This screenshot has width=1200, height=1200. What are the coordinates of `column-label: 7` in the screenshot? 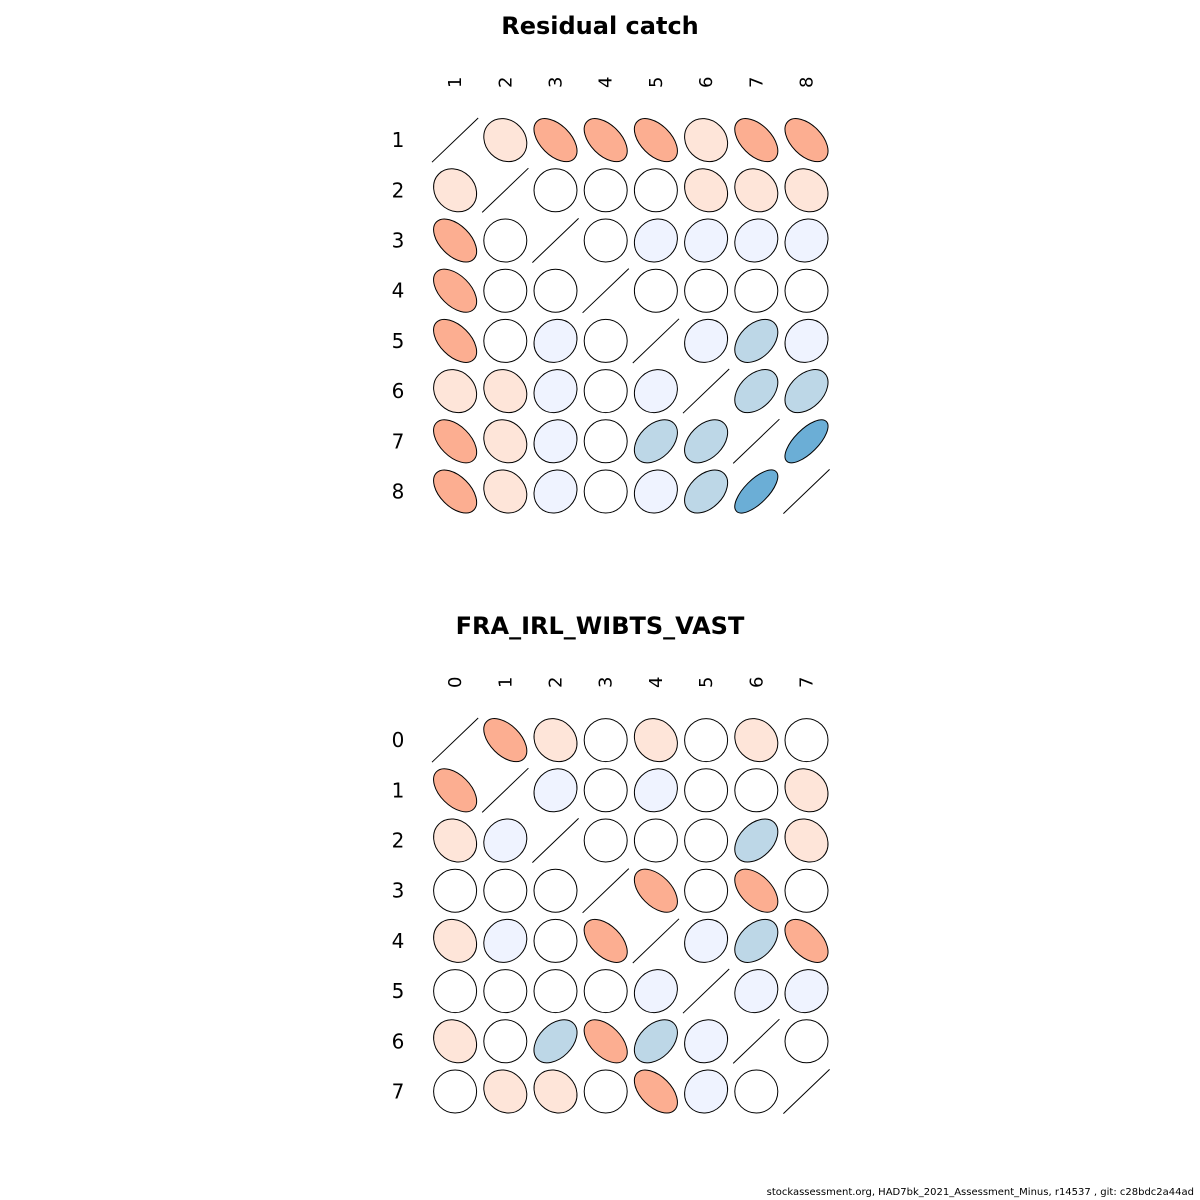 It's located at (756, 82).